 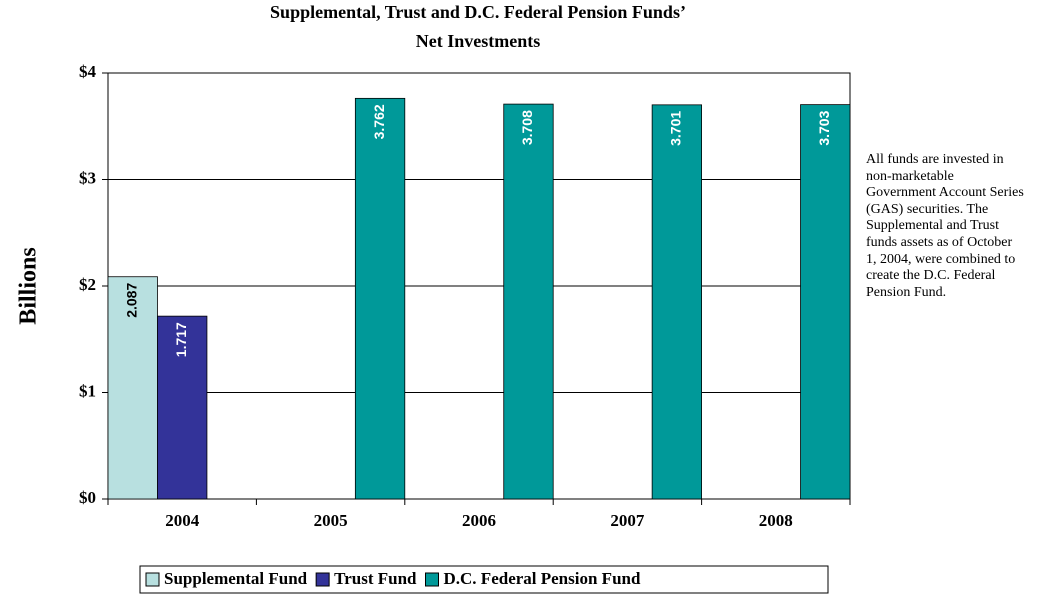 What do you see at coordinates (87, 390) in the screenshot?
I see `y-tick-label: $1` at bounding box center [87, 390].